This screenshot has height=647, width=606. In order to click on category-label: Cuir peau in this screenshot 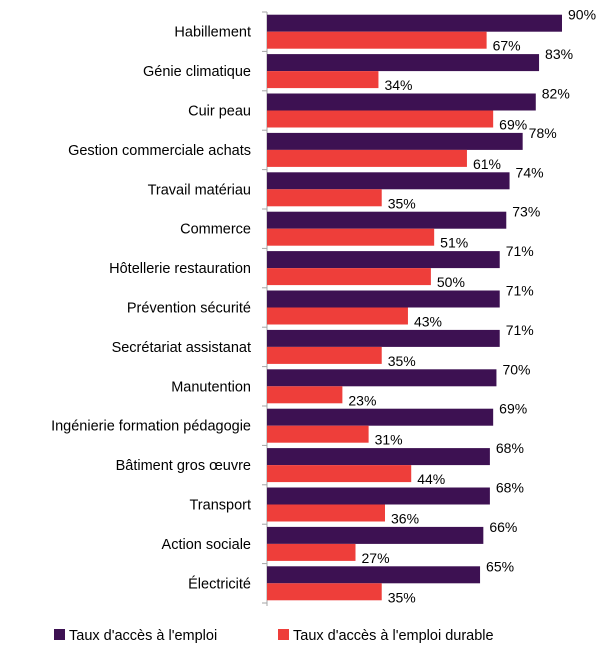, I will do `click(219, 112)`.